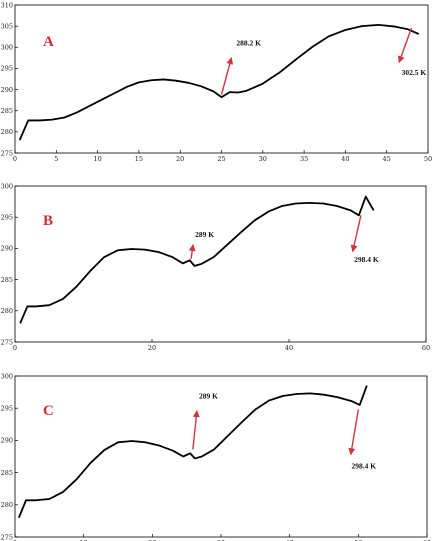 The height and width of the screenshot is (541, 436). What do you see at coordinates (248, 43) in the screenshot?
I see `annotation-label-0: 288.2 K` at bounding box center [248, 43].